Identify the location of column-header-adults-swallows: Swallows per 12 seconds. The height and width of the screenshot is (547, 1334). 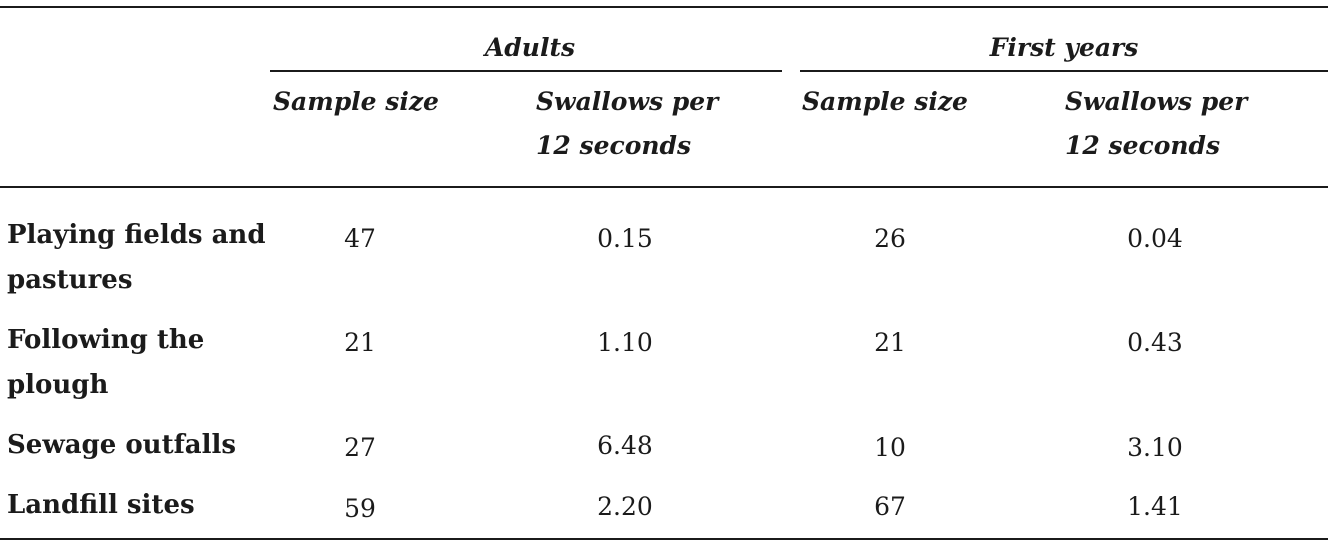
(627, 124).